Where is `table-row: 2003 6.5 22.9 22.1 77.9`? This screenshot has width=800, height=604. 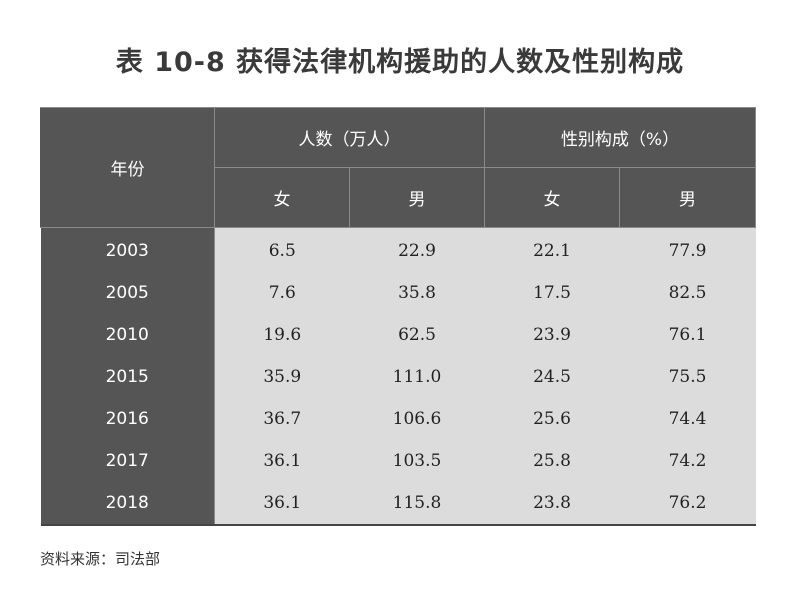 table-row: 2003 6.5 22.9 22.1 77.9 is located at coordinates (398, 249).